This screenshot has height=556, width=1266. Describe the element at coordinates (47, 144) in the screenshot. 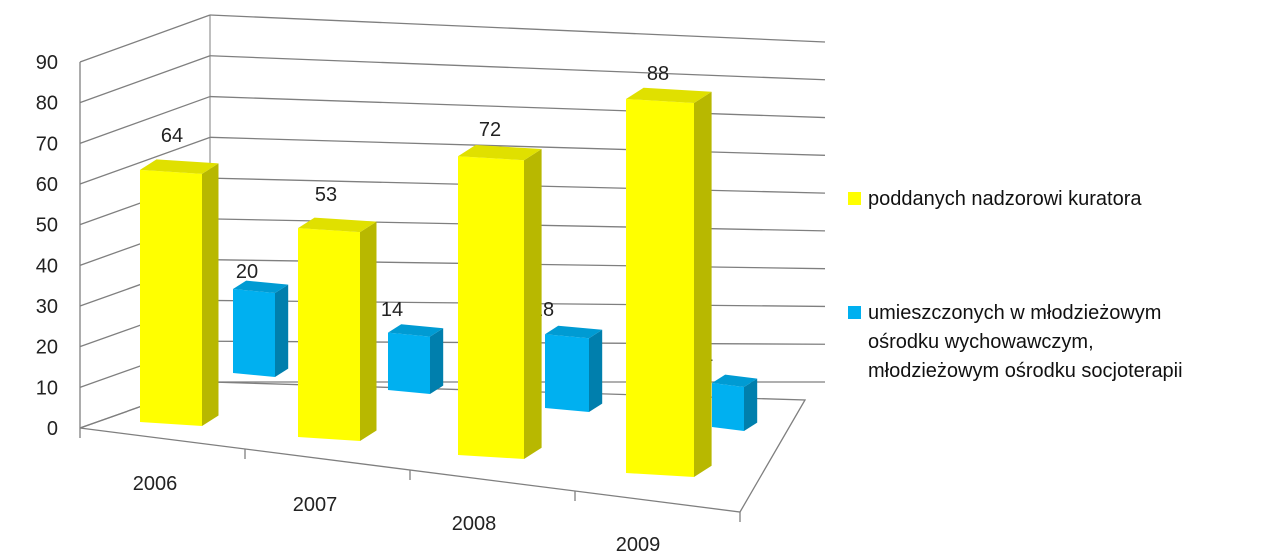

I see `y-tick-label: 70` at that location.